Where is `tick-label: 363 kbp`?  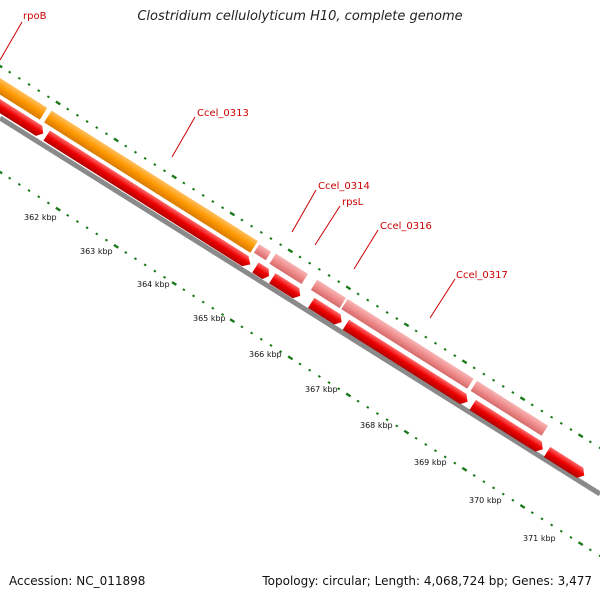
tick-label: 363 kbp is located at coordinates (96, 251).